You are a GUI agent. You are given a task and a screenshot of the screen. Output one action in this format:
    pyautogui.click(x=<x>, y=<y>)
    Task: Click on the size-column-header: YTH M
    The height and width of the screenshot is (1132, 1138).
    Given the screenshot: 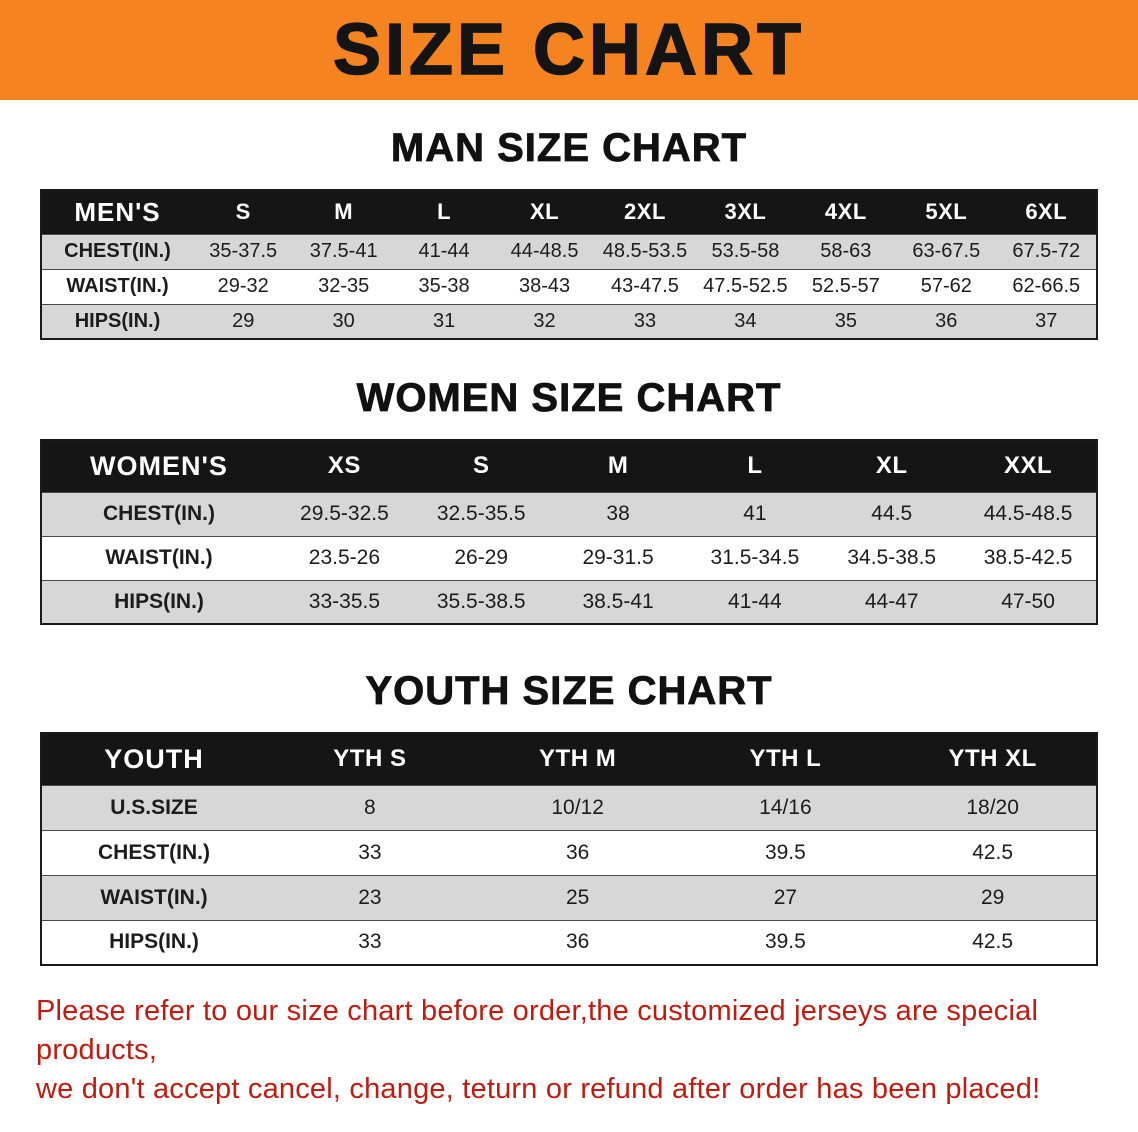 What is the action you would take?
    pyautogui.click(x=577, y=759)
    